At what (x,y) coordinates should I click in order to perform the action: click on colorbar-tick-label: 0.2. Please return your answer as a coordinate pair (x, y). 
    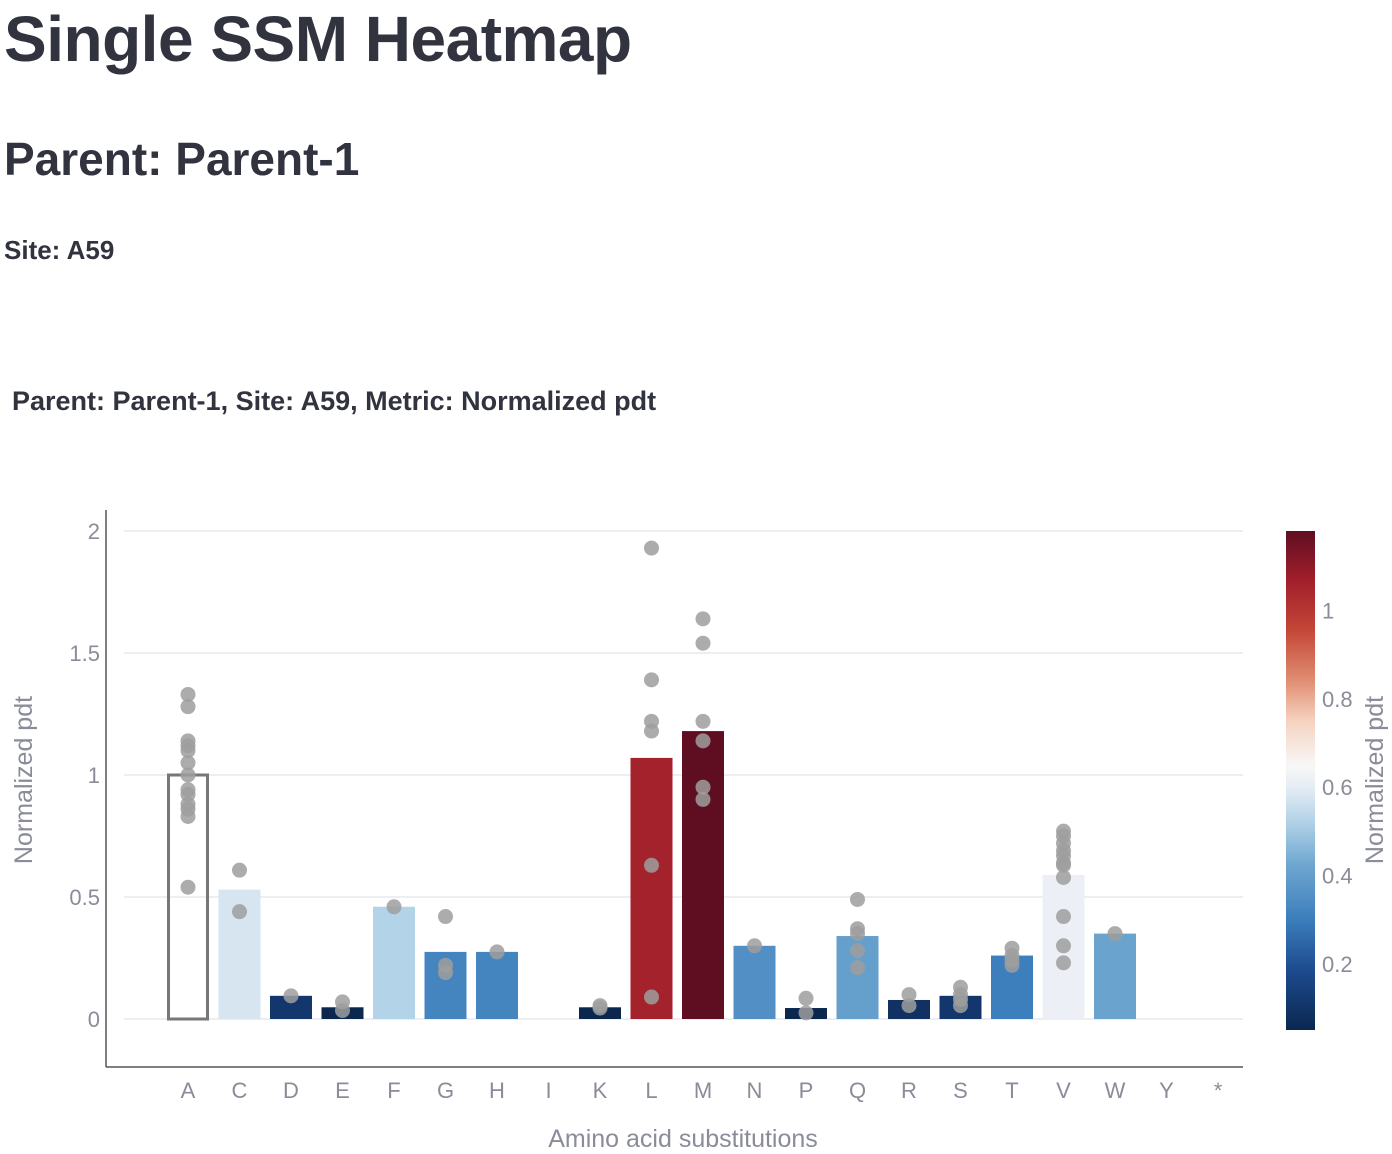
    Looking at the image, I should click on (1337, 964).